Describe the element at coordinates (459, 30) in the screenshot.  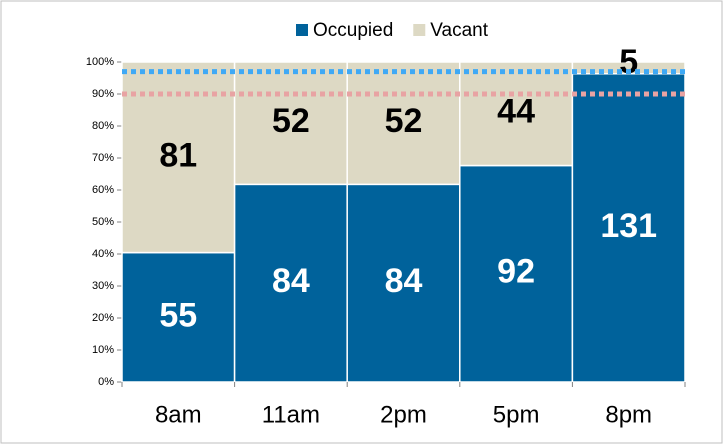
I see `legend-label: Vacant` at that location.